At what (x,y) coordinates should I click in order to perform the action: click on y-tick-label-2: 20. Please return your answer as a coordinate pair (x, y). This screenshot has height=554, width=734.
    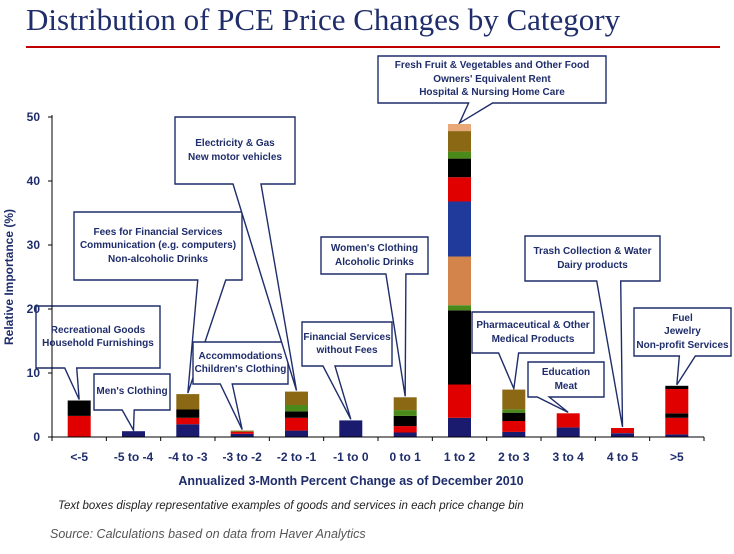
    Looking at the image, I should click on (34, 309).